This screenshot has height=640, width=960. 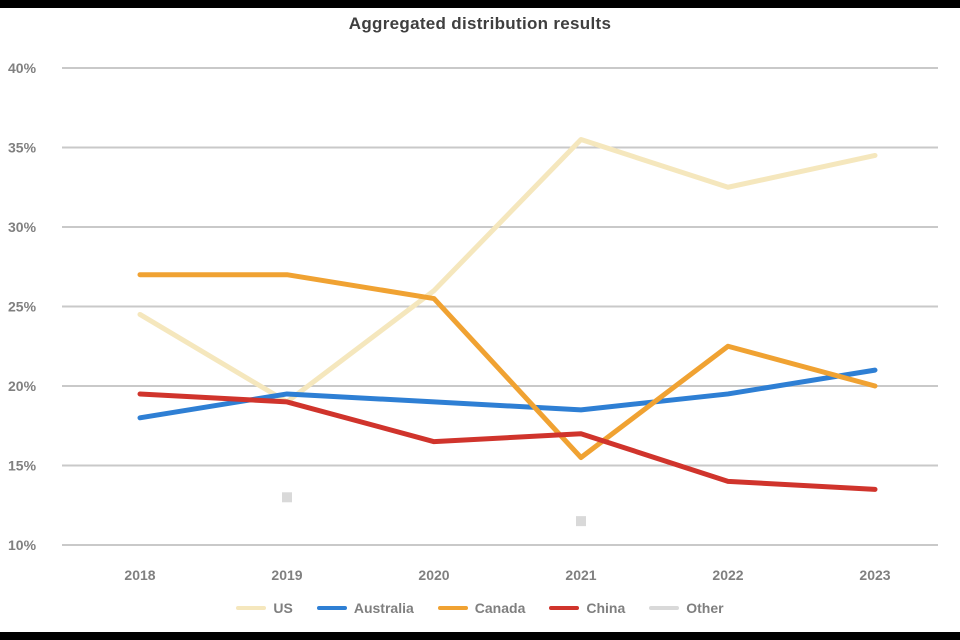 What do you see at coordinates (507, 441) in the screenshot?
I see `series-line-china` at bounding box center [507, 441].